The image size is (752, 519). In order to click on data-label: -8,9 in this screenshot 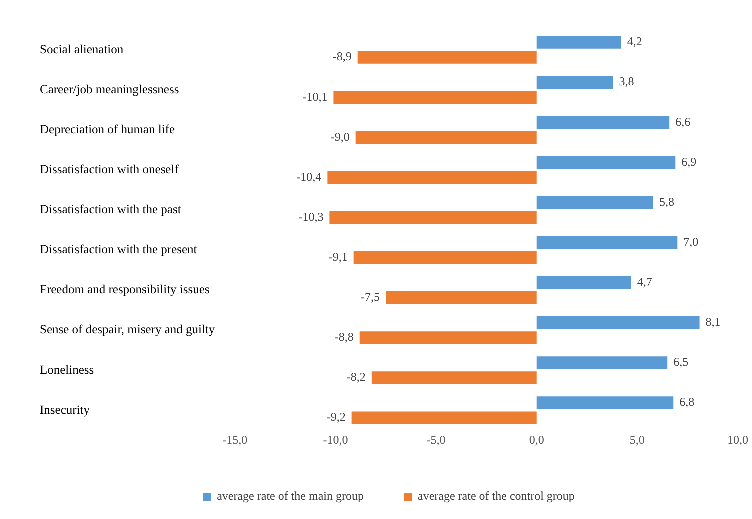, I will do `click(342, 57)`.